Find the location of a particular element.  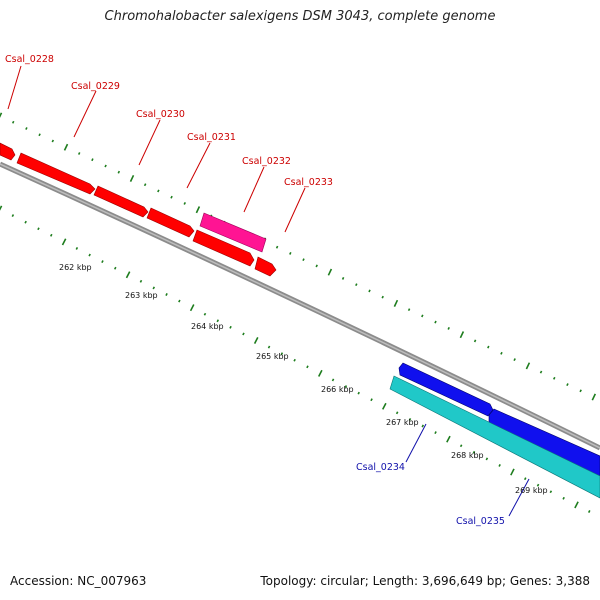

gene-label-csal-0232: Csal_0232 is located at coordinates (266, 161).